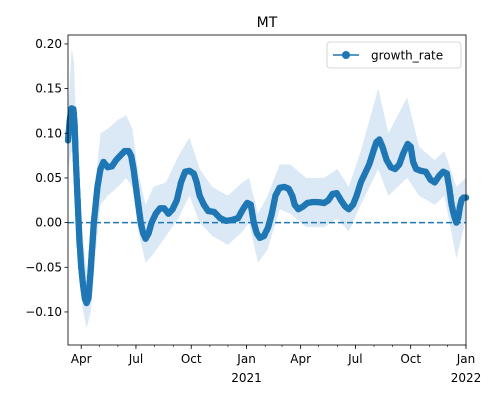  I want to click on y-tick-label: 0.00, so click(48, 223).